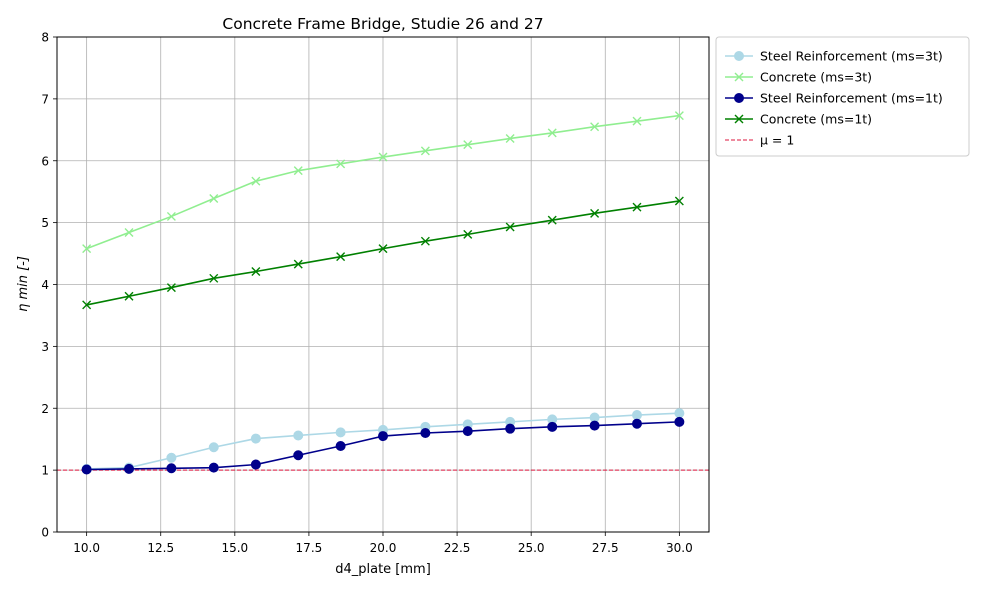 The width and height of the screenshot is (984, 590). What do you see at coordinates (45, 223) in the screenshot?
I see `y-tick-label: 5` at bounding box center [45, 223].